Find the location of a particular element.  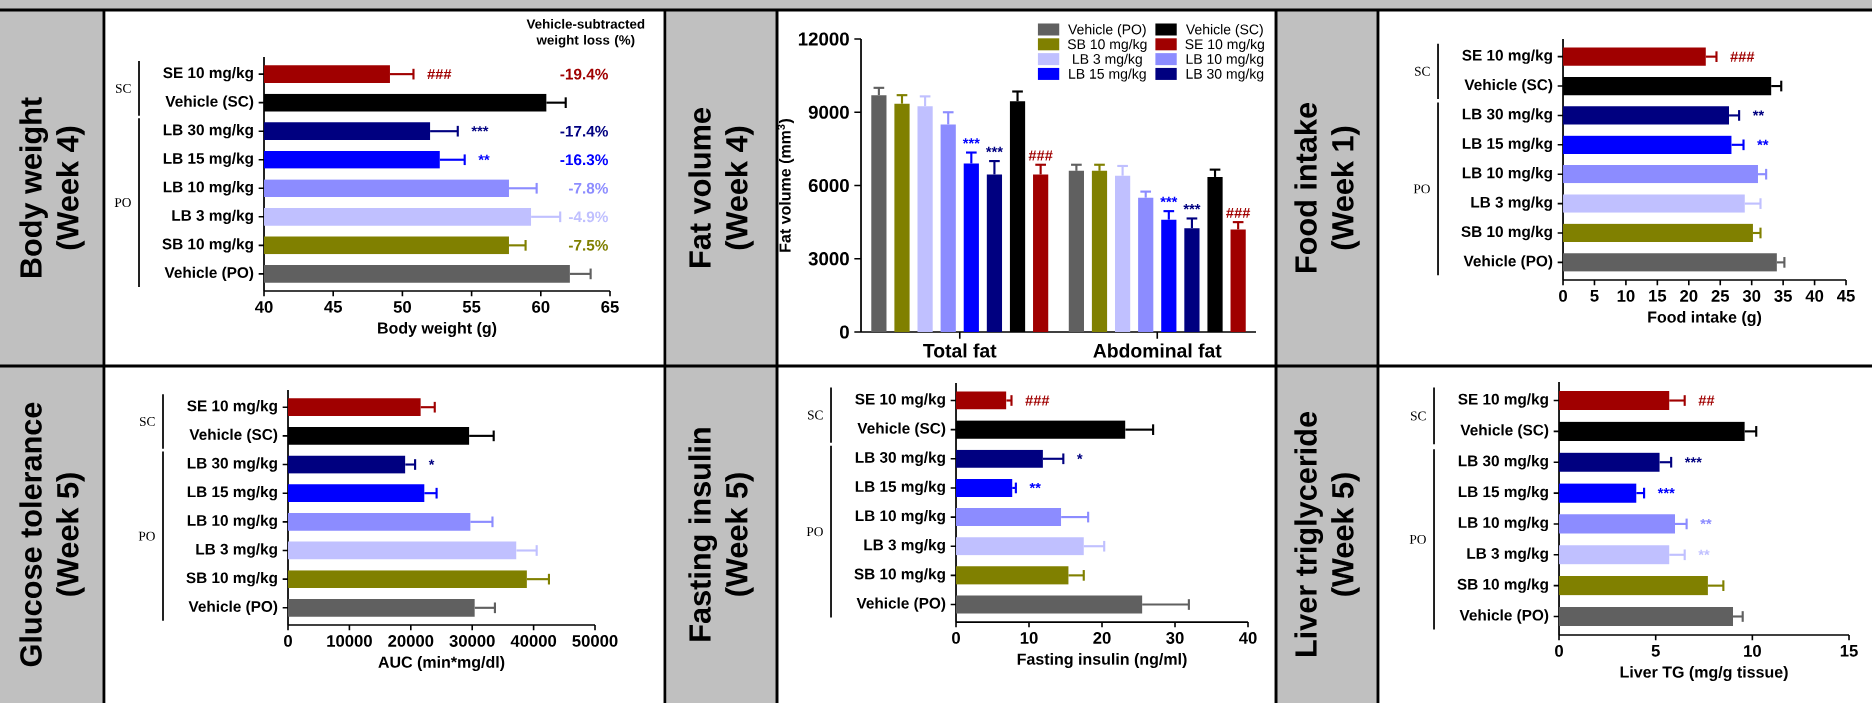

annotation: -16.3% is located at coordinates (584, 160).